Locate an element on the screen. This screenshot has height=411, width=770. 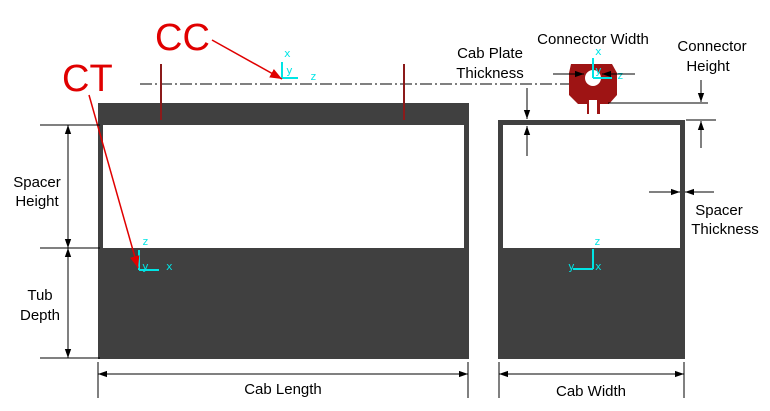
cab-length-dimension is located at coordinates (283, 380).